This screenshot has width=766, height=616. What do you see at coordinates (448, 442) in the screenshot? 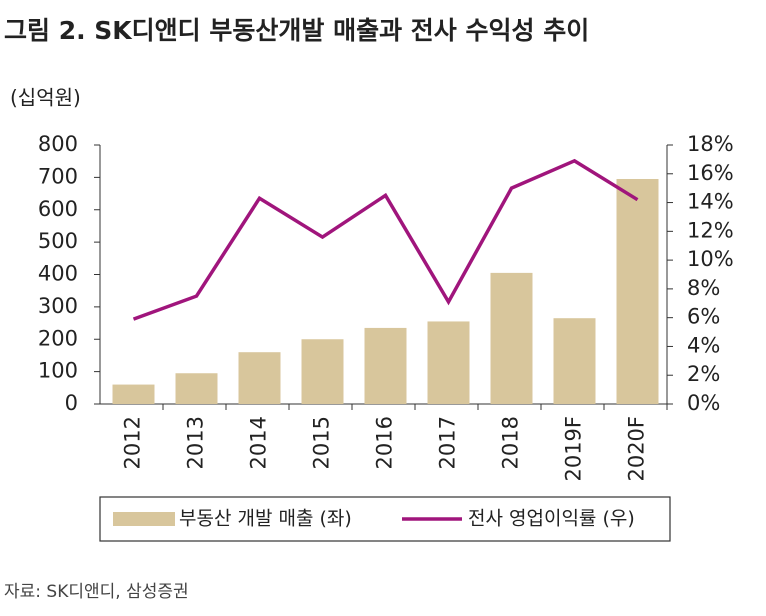
I see `x-tick-label: 2017` at bounding box center [448, 442].